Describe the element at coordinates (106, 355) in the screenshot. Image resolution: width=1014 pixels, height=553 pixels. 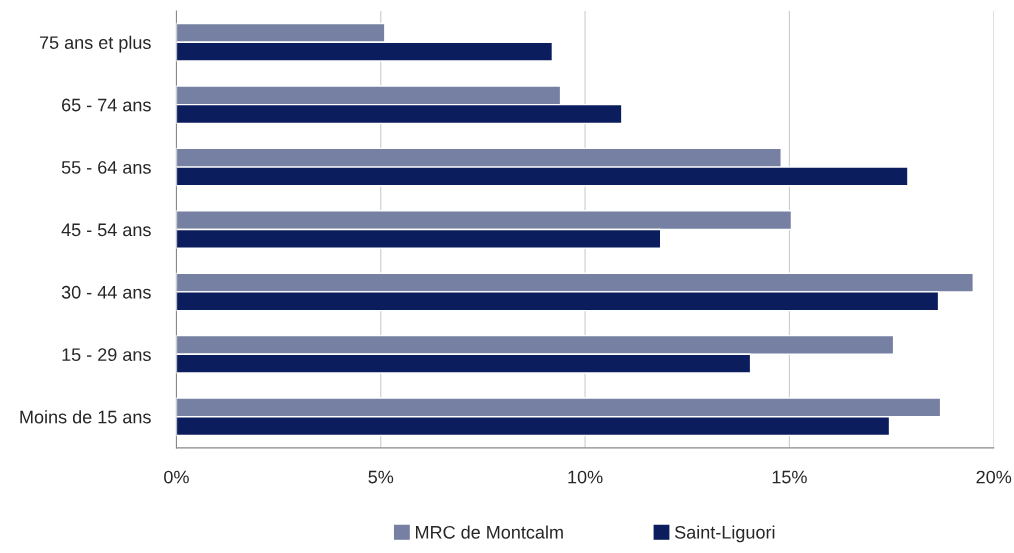
I see `y-tick-label: 15 - 29 ans` at that location.